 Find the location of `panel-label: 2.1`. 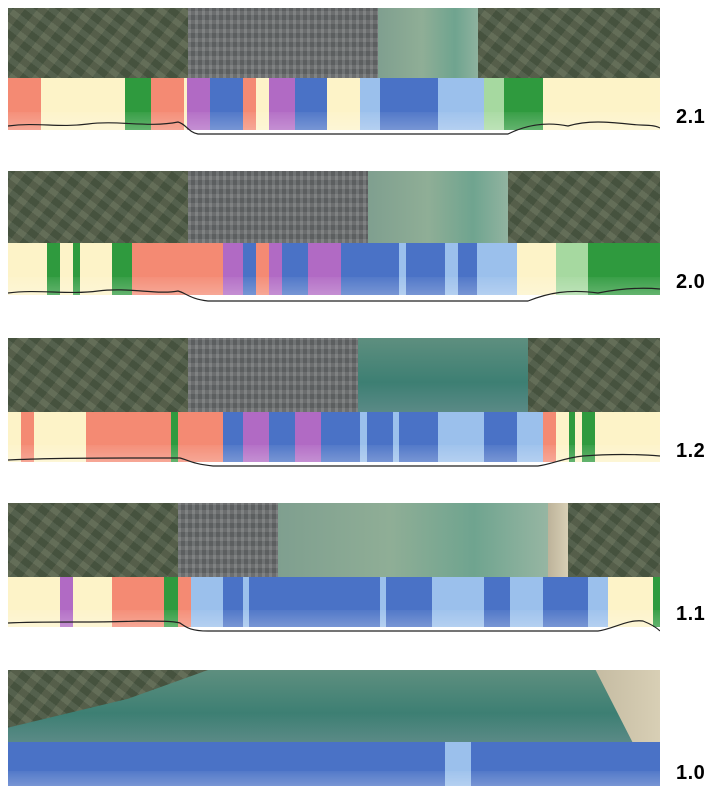

panel-label: 2.1 is located at coordinates (691, 117).